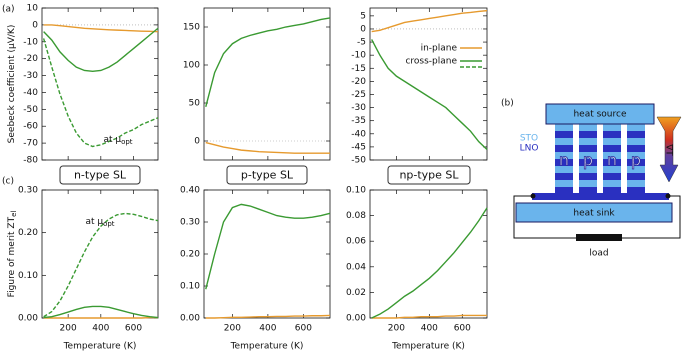 This screenshot has height=353, width=688. What do you see at coordinates (356, 242) in the screenshot?
I see `y-tick-label: 0.06` at bounding box center [356, 242].